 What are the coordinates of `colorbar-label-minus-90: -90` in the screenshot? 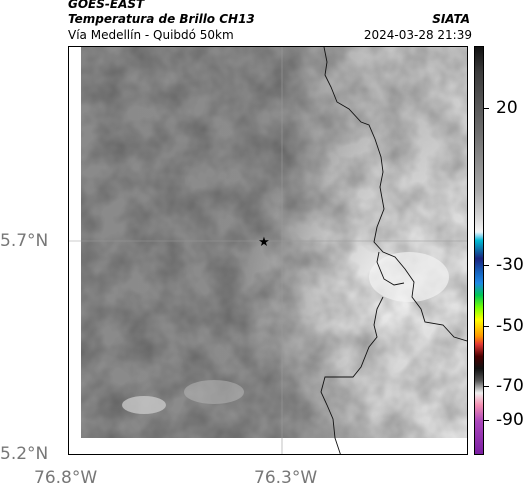 It's located at (510, 420).